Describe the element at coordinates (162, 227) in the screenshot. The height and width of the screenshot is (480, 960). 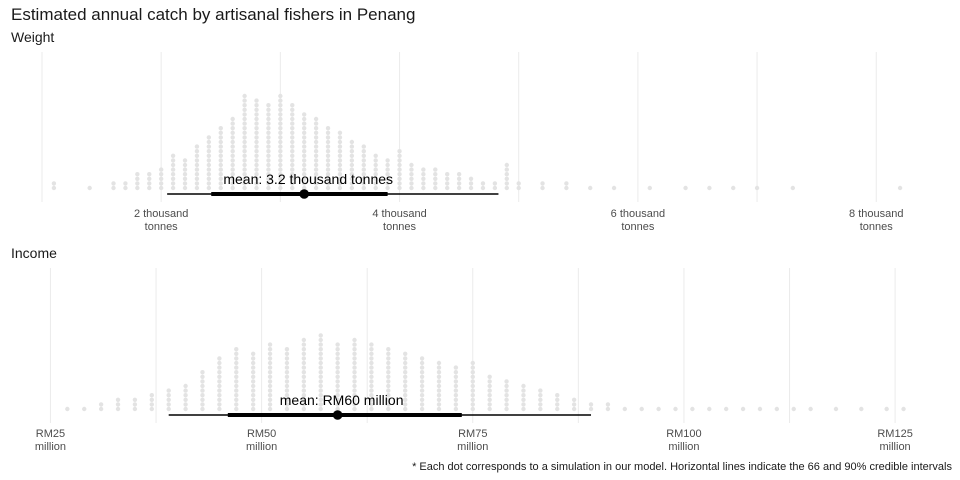
I see `tick-label-line: tonnes` at that location.